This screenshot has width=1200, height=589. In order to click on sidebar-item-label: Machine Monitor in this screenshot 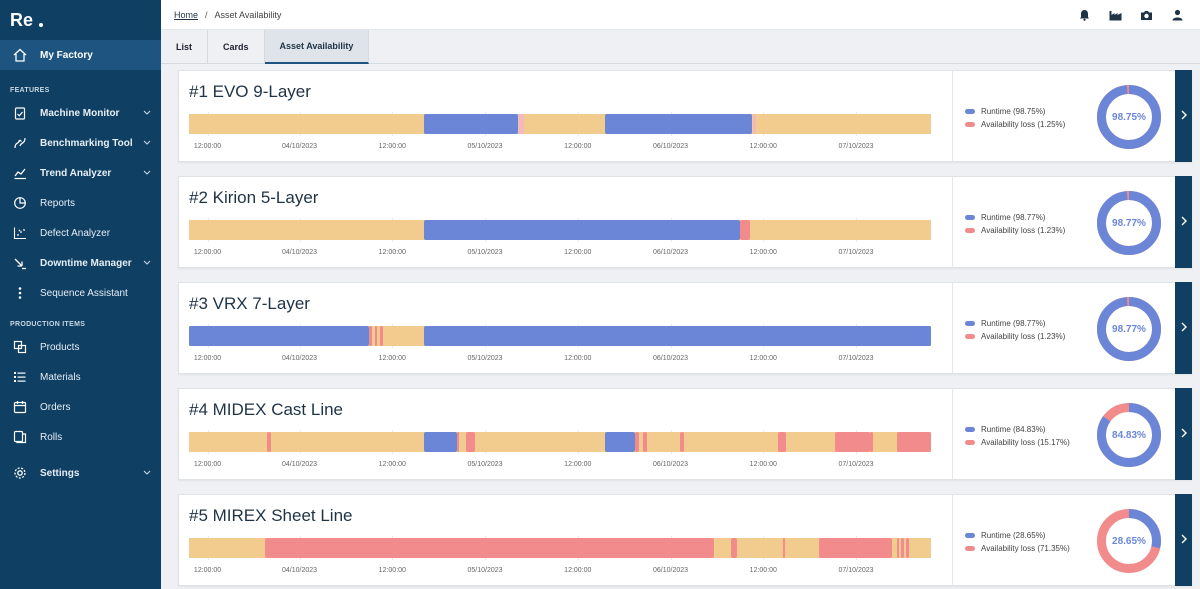, I will do `click(80, 113)`.